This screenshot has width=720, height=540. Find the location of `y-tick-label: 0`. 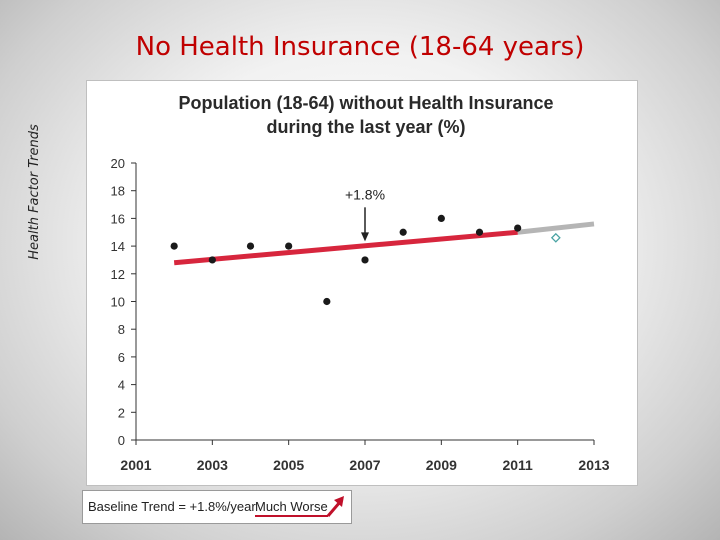

y-tick-label: 0 is located at coordinates (121, 440).